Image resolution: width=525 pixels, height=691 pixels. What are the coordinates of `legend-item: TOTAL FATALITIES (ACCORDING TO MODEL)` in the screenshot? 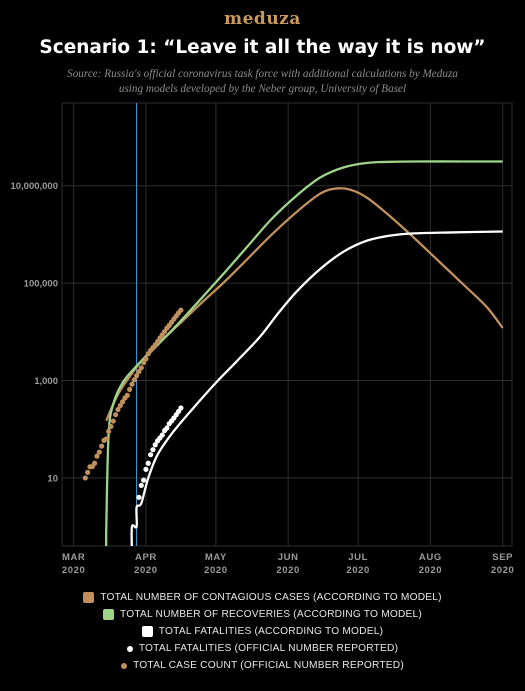 It's located at (262, 631).